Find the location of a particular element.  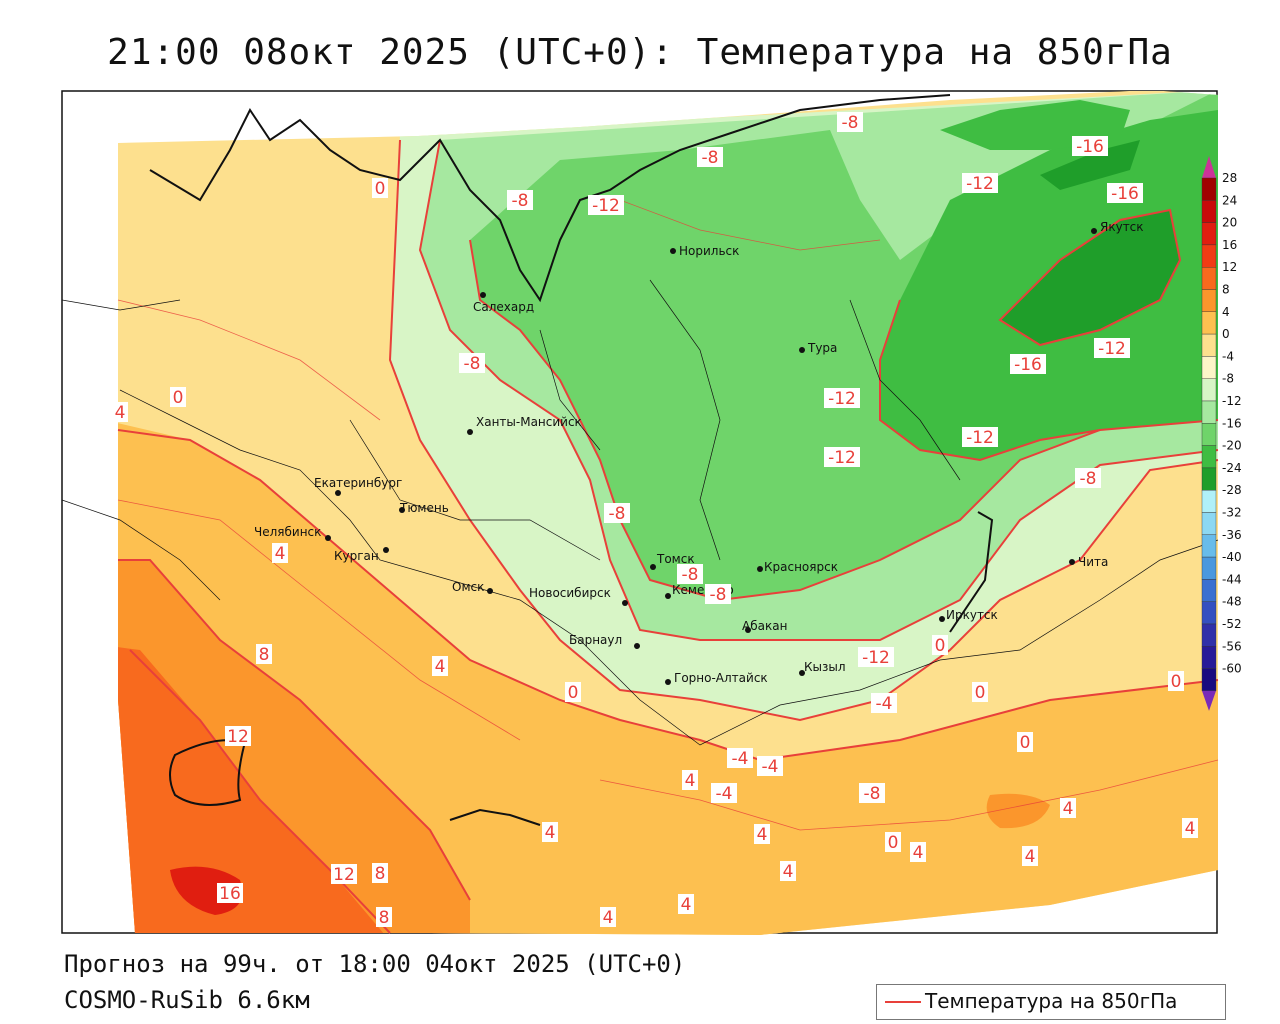

colorbar-tick-label: 20 is located at coordinates (1229, 223).